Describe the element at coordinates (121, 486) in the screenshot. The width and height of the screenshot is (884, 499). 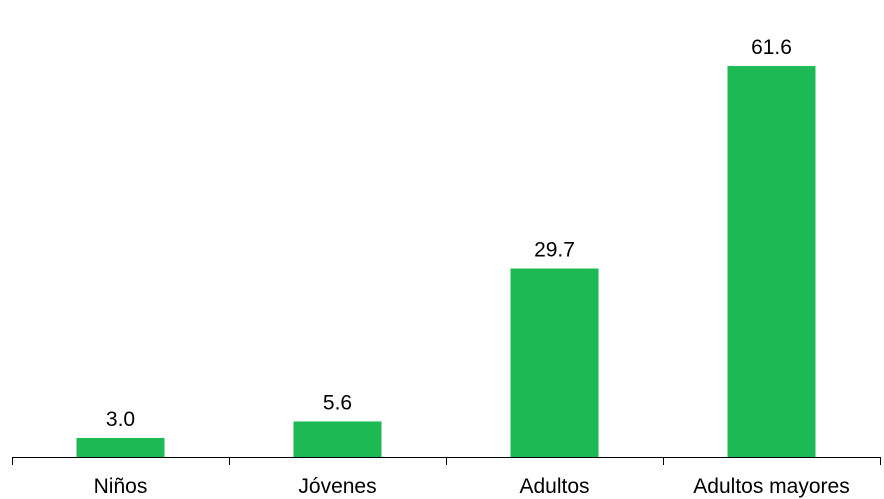
I see `x-tick-label-0: Niños` at that location.